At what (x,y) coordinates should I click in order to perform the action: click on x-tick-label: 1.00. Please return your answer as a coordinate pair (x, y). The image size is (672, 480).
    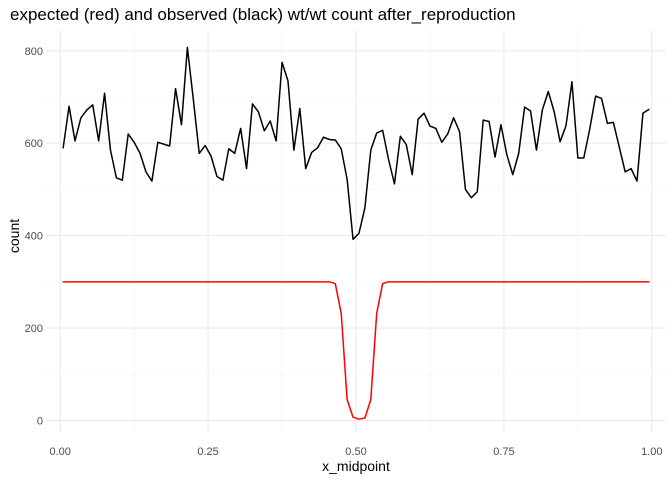
    Looking at the image, I should click on (651, 452).